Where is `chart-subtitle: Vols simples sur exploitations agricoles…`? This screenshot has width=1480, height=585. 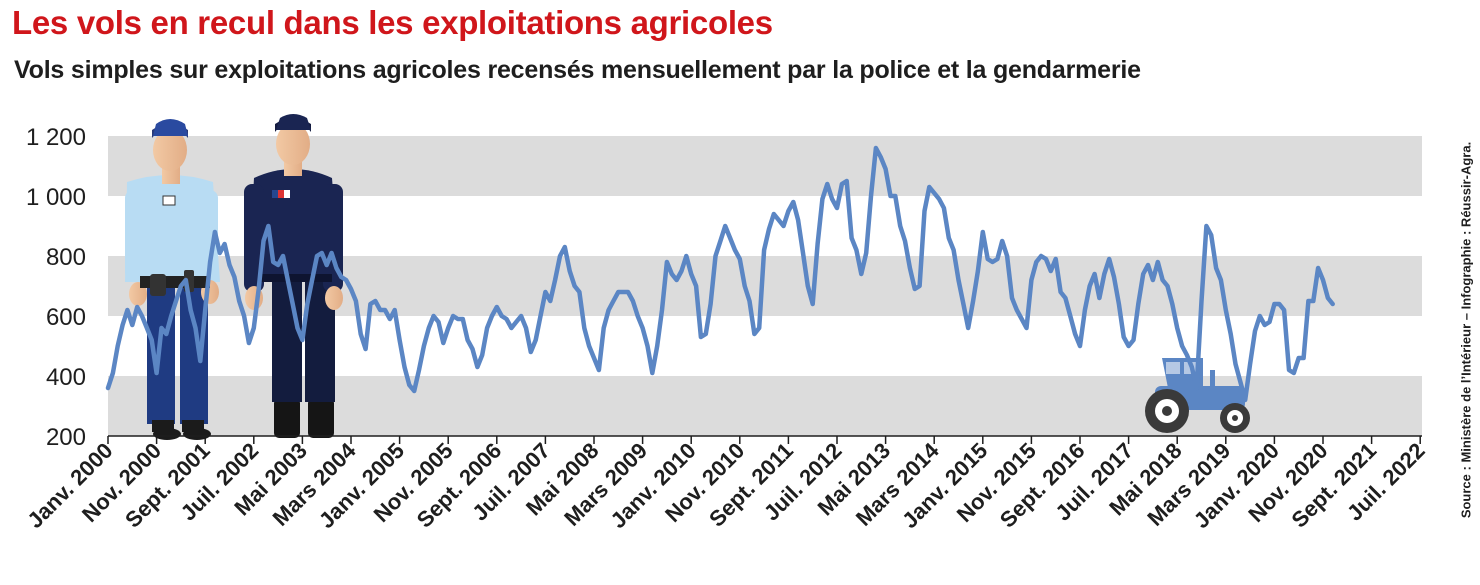
chart-subtitle: Vols simples sur exploitations agricoles… is located at coordinates (577, 70).